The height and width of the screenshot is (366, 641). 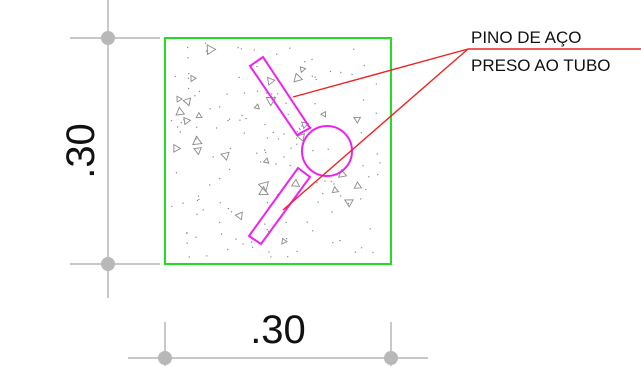 What do you see at coordinates (300, 150) in the screenshot?
I see `steel-pin` at bounding box center [300, 150].